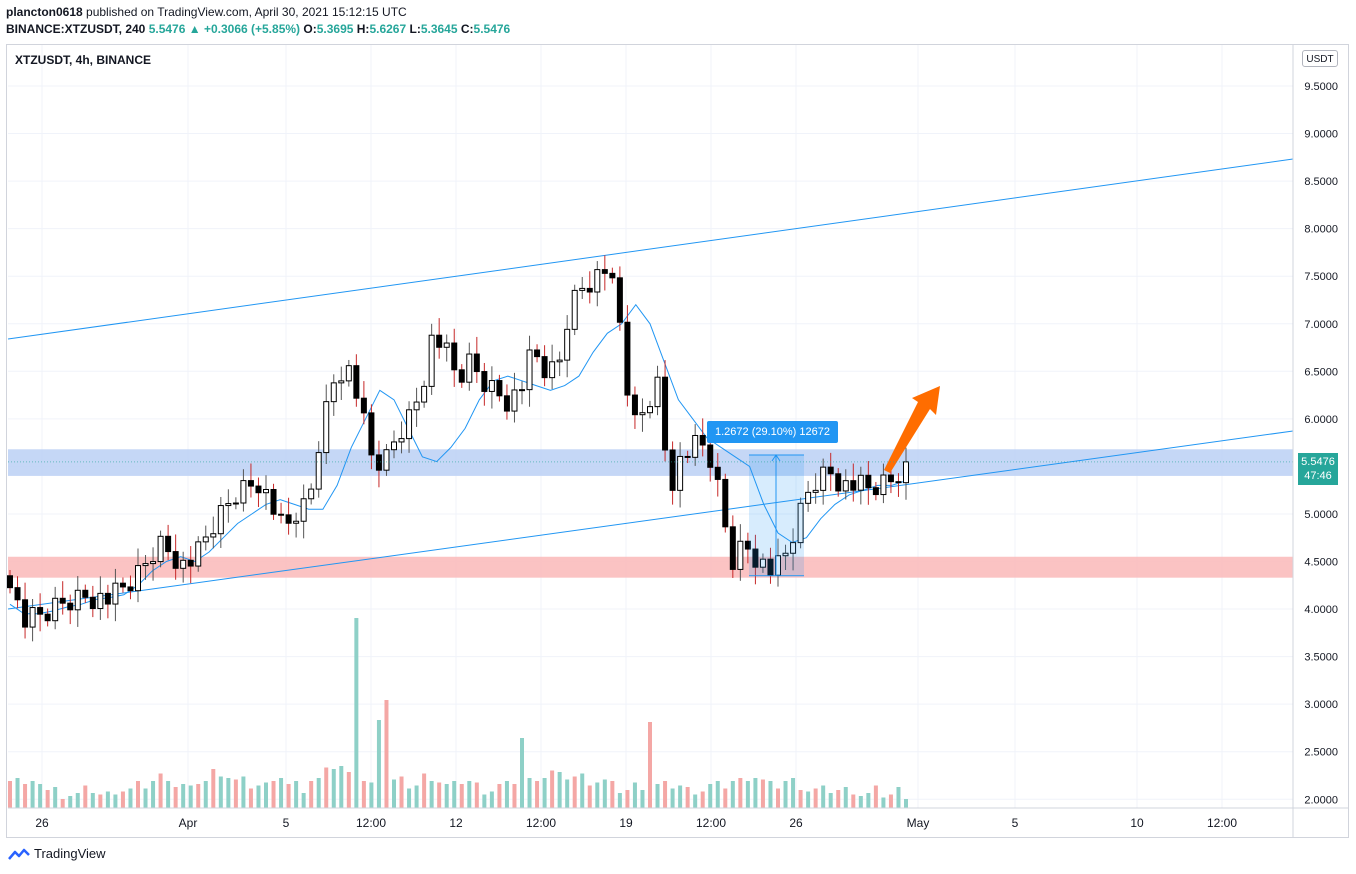  I want to click on bar-countdown: 47:46, so click(1318, 476).